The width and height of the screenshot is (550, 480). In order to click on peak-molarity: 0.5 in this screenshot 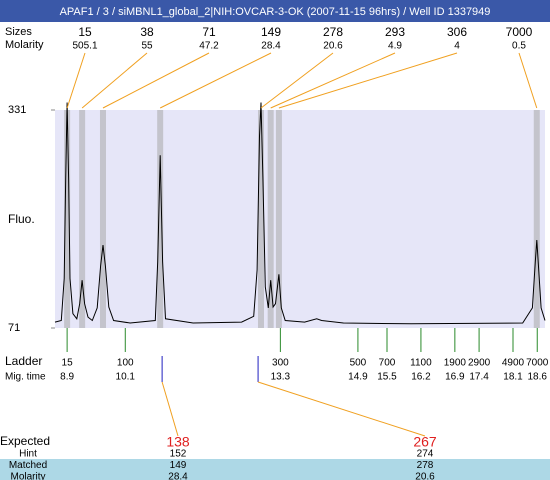, I will do `click(519, 46)`.